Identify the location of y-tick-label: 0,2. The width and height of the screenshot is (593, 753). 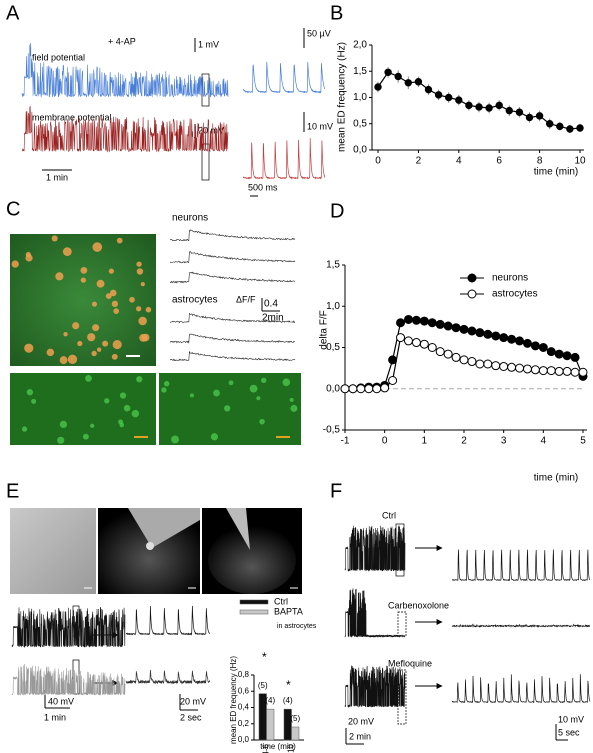
(244, 723).